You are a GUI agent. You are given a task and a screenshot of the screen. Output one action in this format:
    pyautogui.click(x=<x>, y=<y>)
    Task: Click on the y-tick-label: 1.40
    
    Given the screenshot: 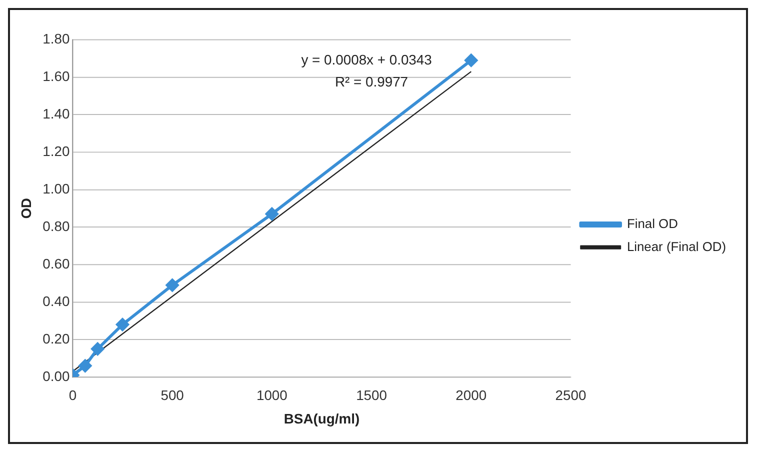 What is the action you would take?
    pyautogui.click(x=56, y=114)
    